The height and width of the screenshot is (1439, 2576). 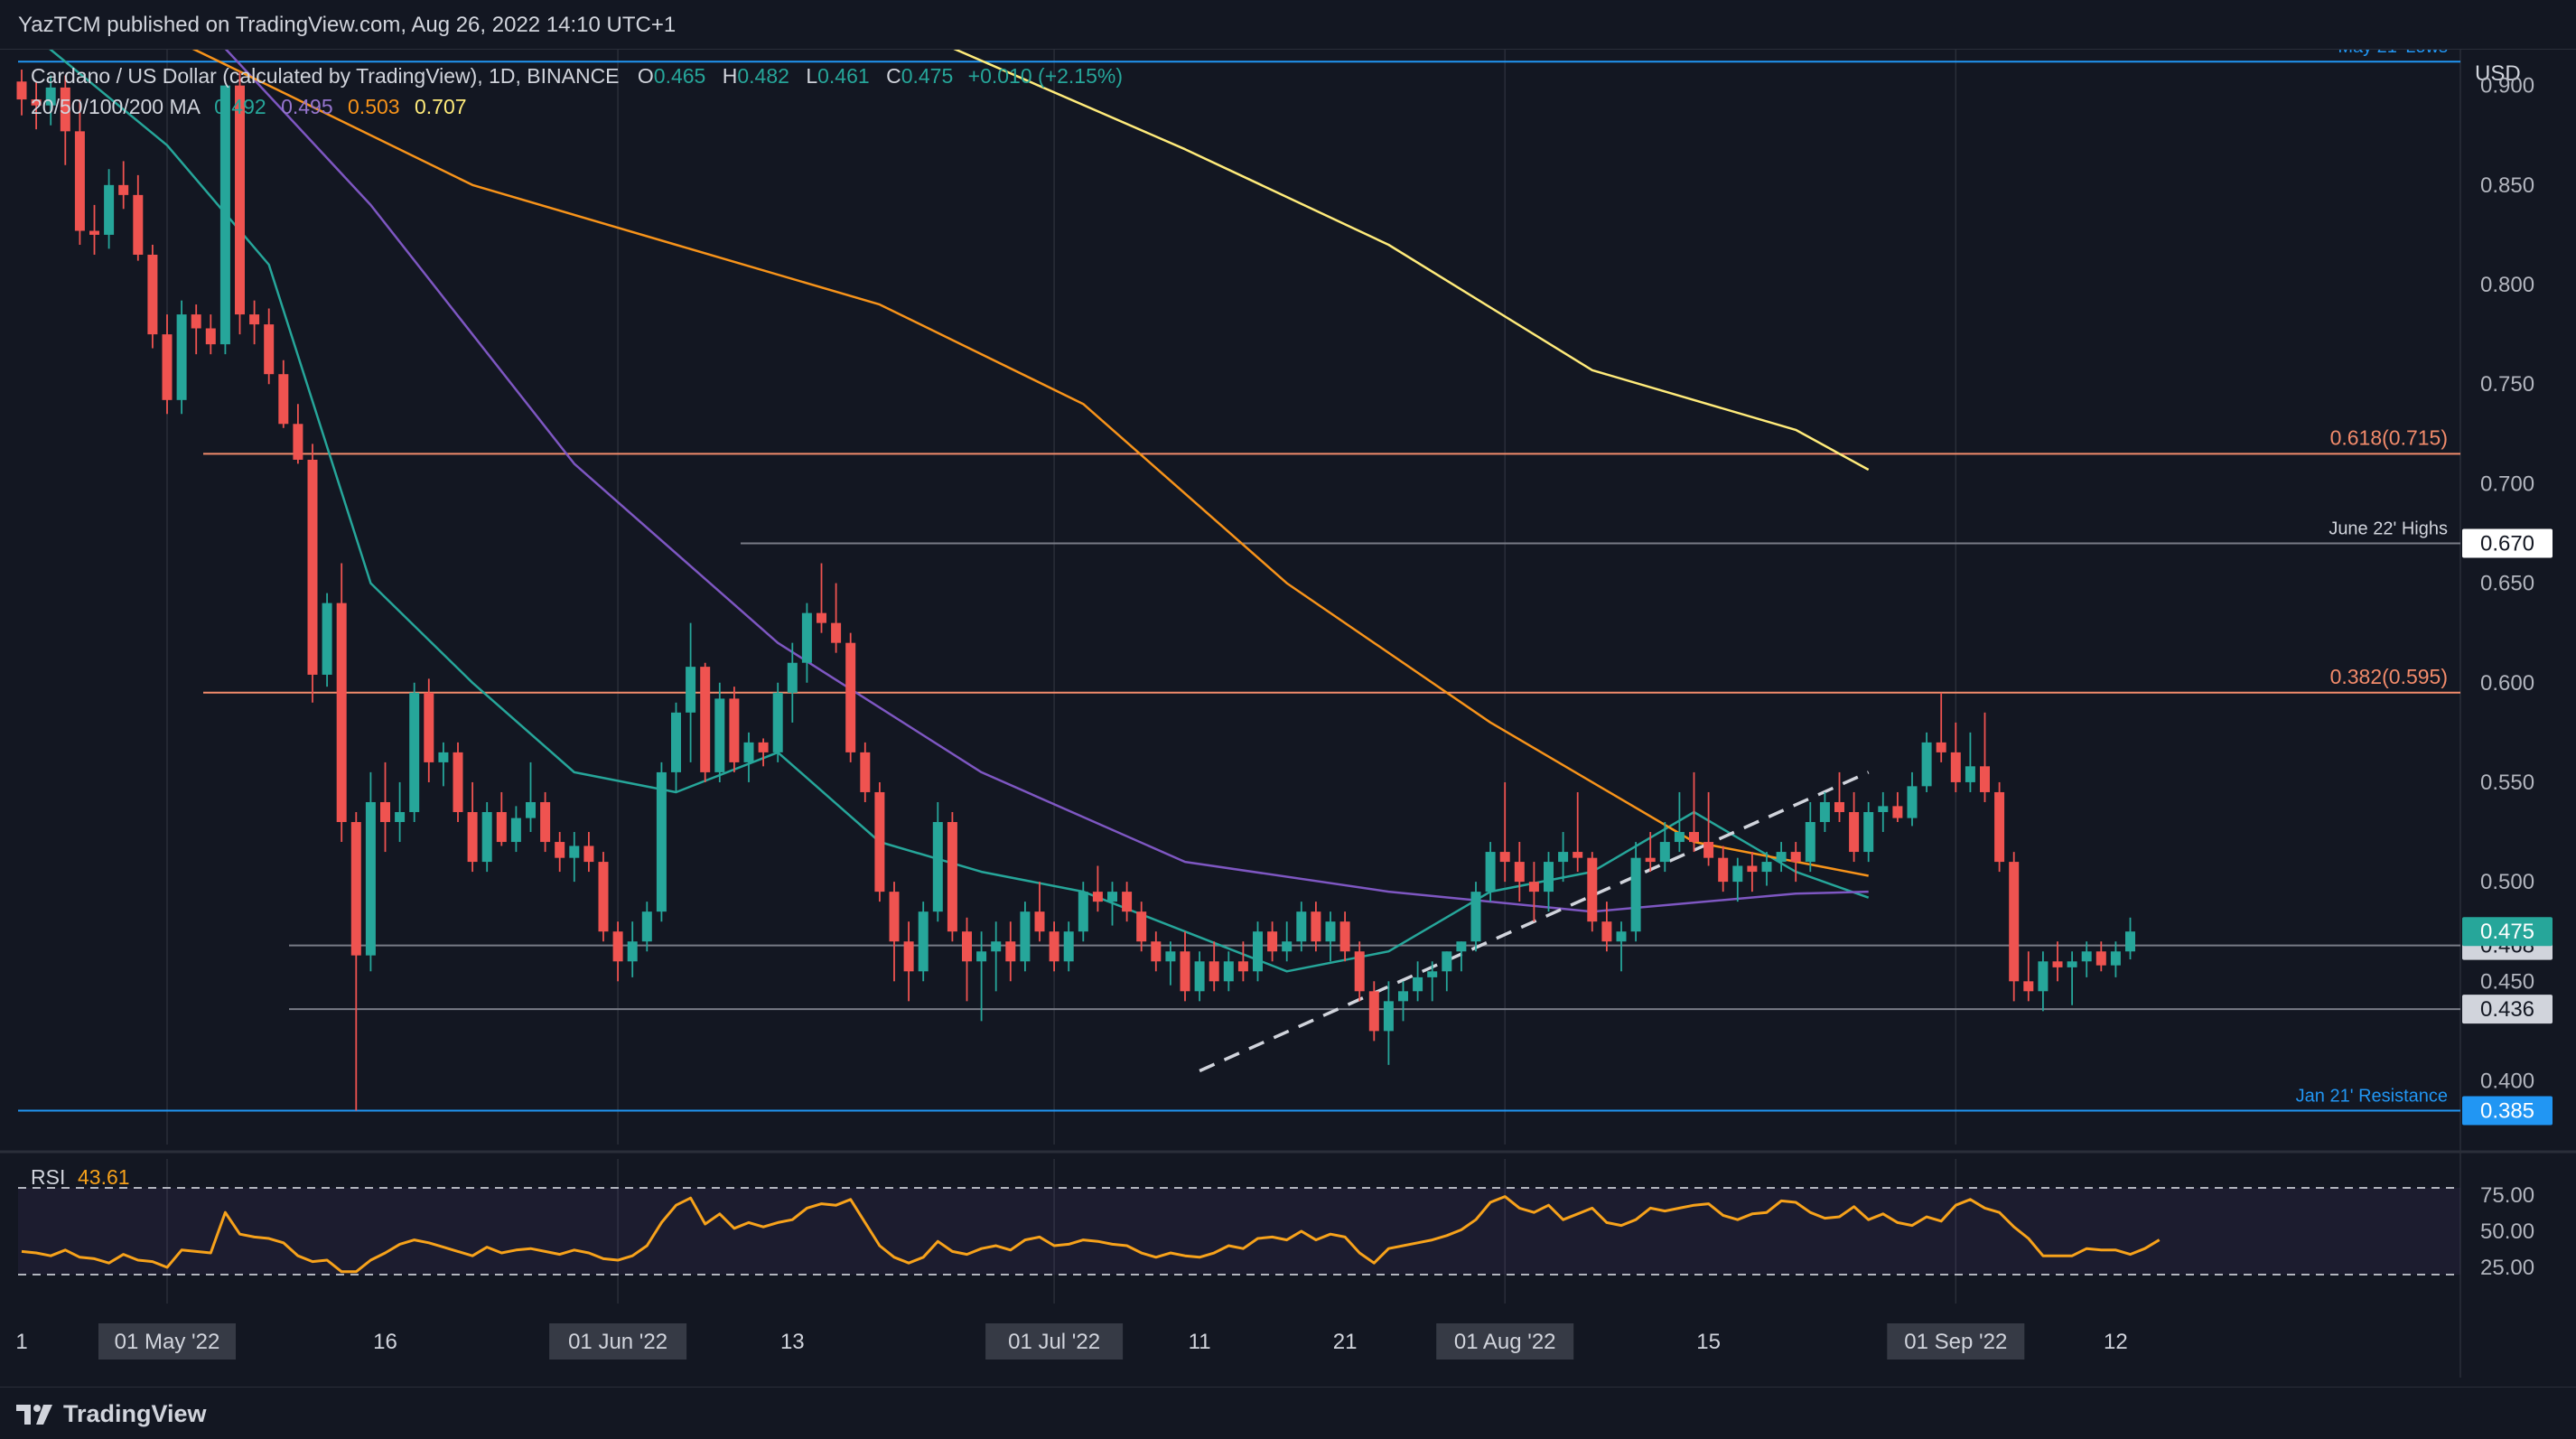 What do you see at coordinates (2116, 1342) in the screenshot?
I see `time-tick-label: 12` at bounding box center [2116, 1342].